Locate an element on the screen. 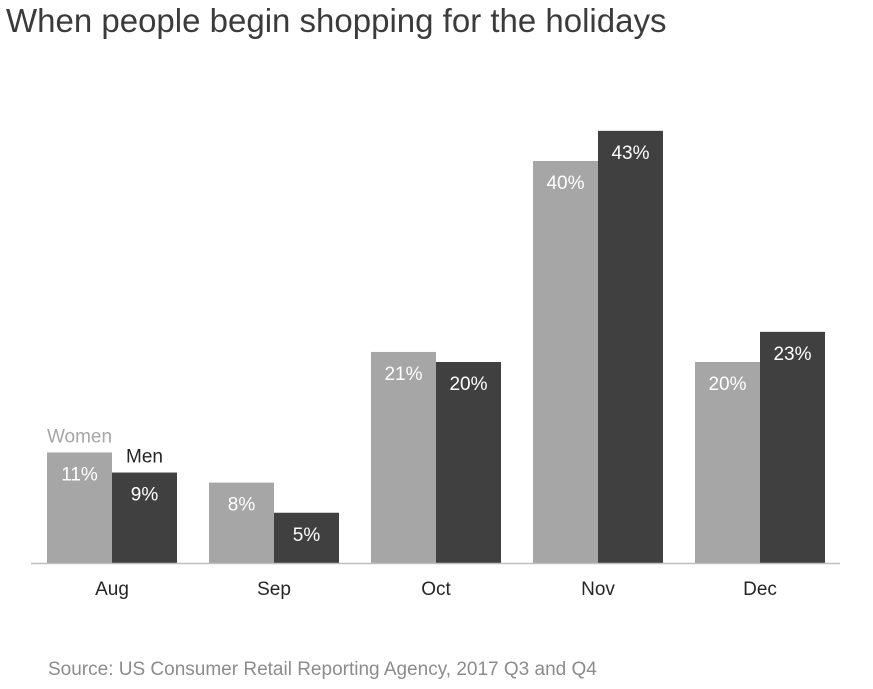 The image size is (873, 689). category-label-dec: Dec is located at coordinates (760, 589).